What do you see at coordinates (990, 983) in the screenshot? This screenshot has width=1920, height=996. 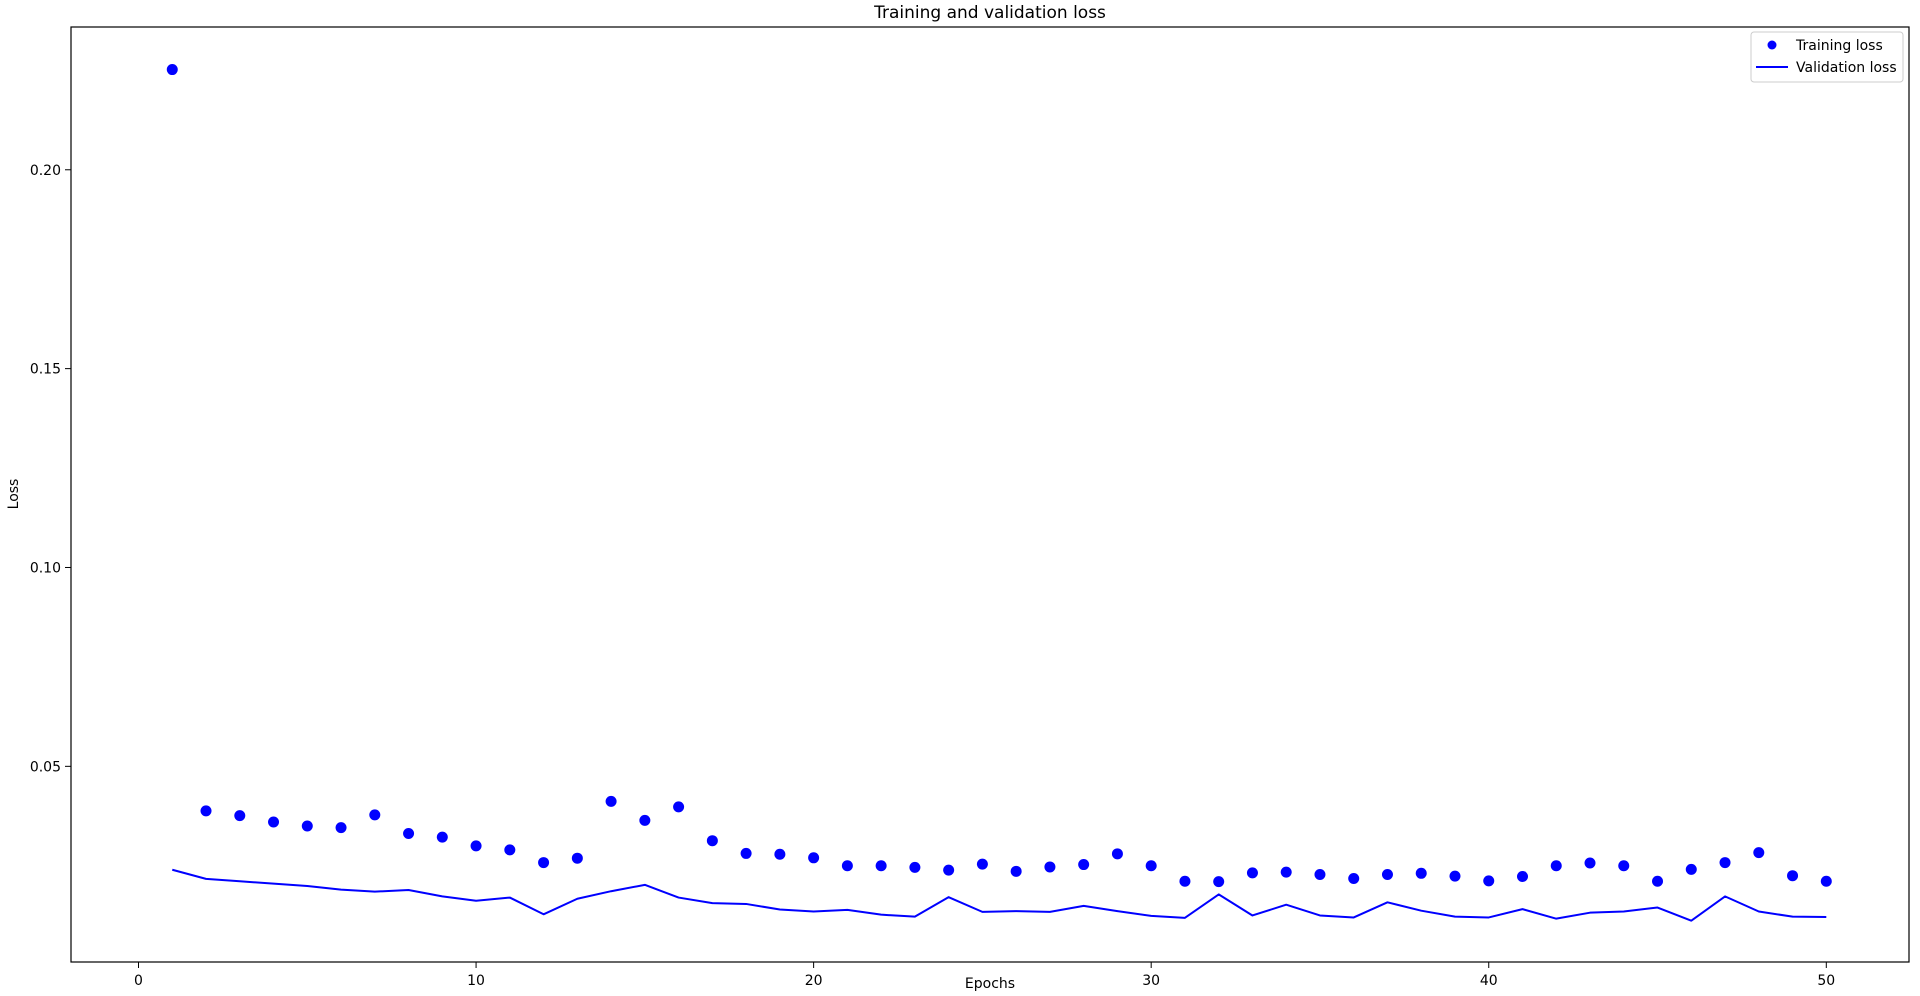 I see `x-axis-label: Epochs` at bounding box center [990, 983].